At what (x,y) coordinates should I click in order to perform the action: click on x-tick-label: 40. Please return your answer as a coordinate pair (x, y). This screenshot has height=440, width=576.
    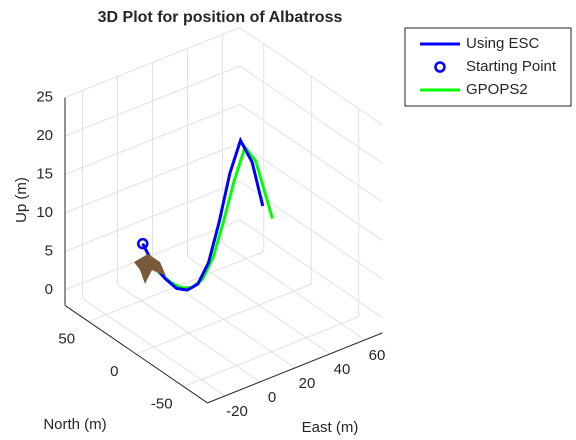
    Looking at the image, I should click on (342, 369).